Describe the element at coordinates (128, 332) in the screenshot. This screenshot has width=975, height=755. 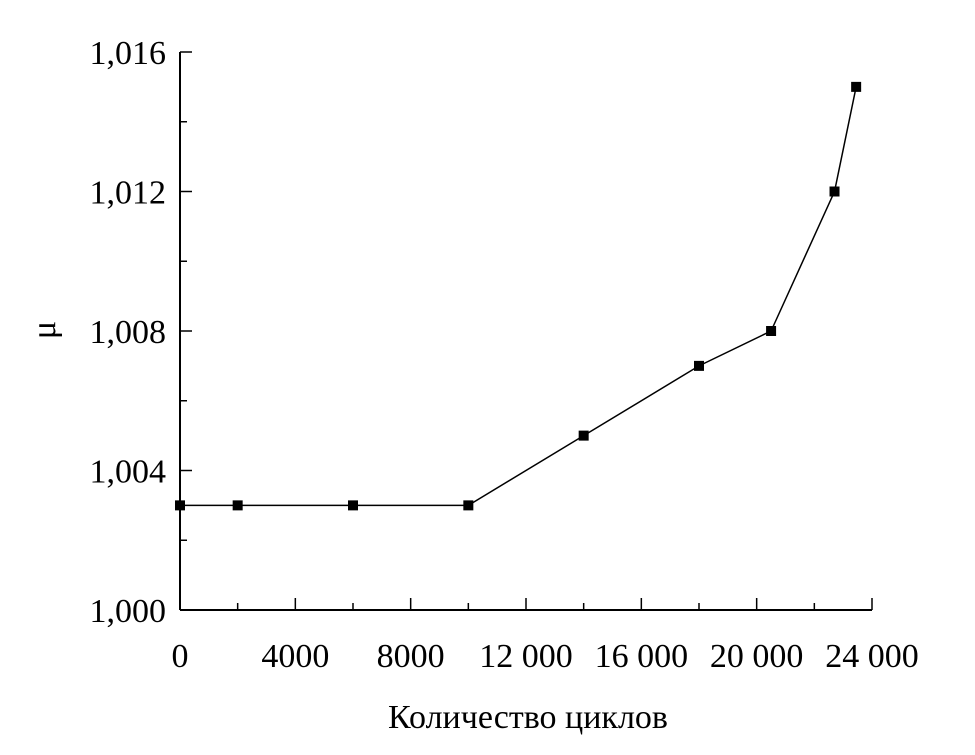
I see `y-tick-label: 1,008` at that location.